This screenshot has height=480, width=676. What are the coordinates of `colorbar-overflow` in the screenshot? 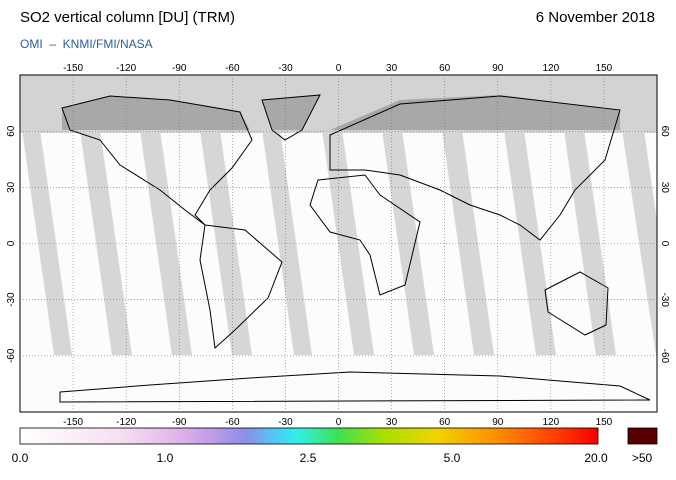 It's located at (642, 436).